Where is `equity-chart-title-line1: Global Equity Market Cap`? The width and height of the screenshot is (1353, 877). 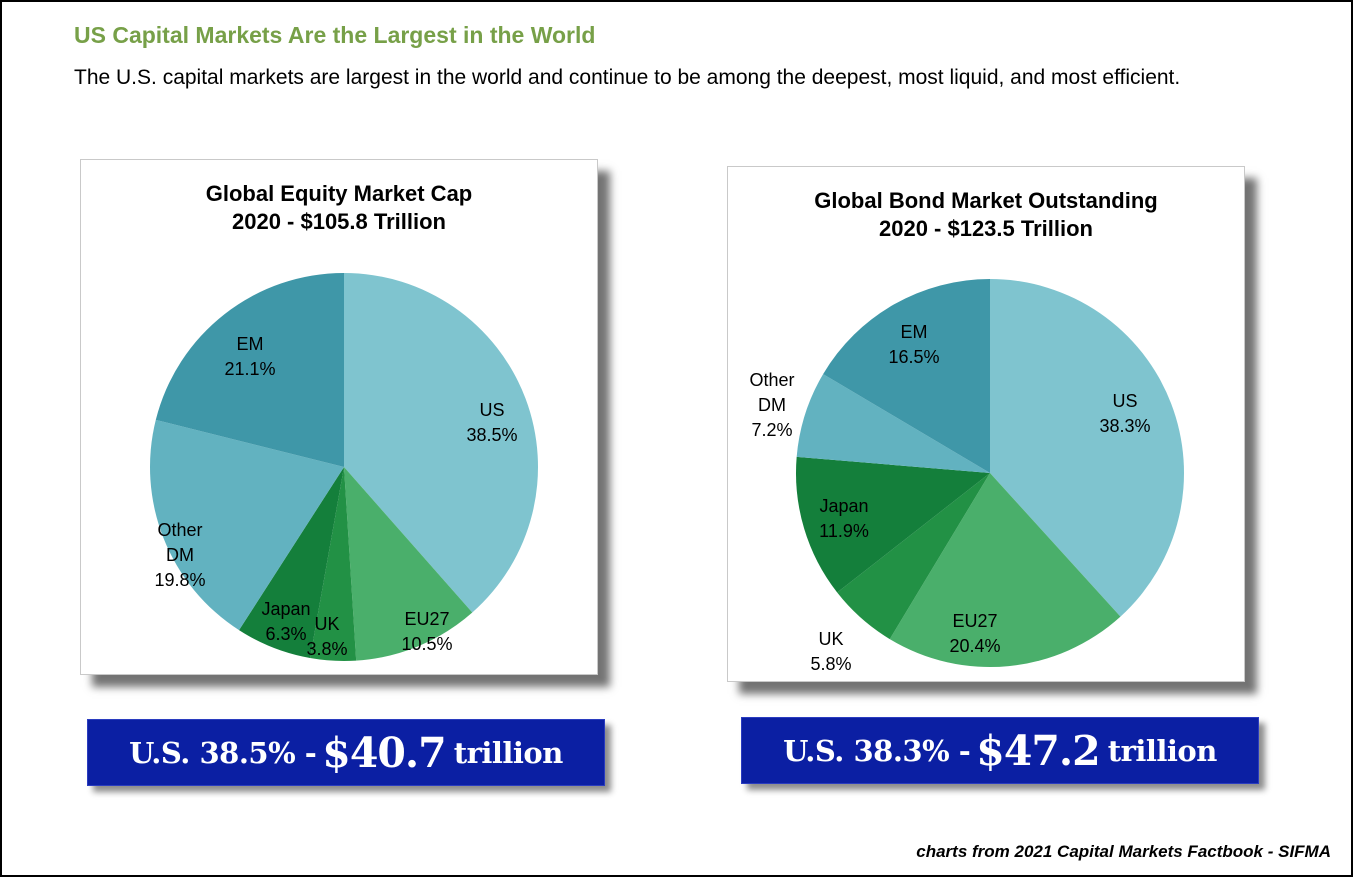
equity-chart-title-line1: Global Equity Market Cap is located at coordinates (339, 193).